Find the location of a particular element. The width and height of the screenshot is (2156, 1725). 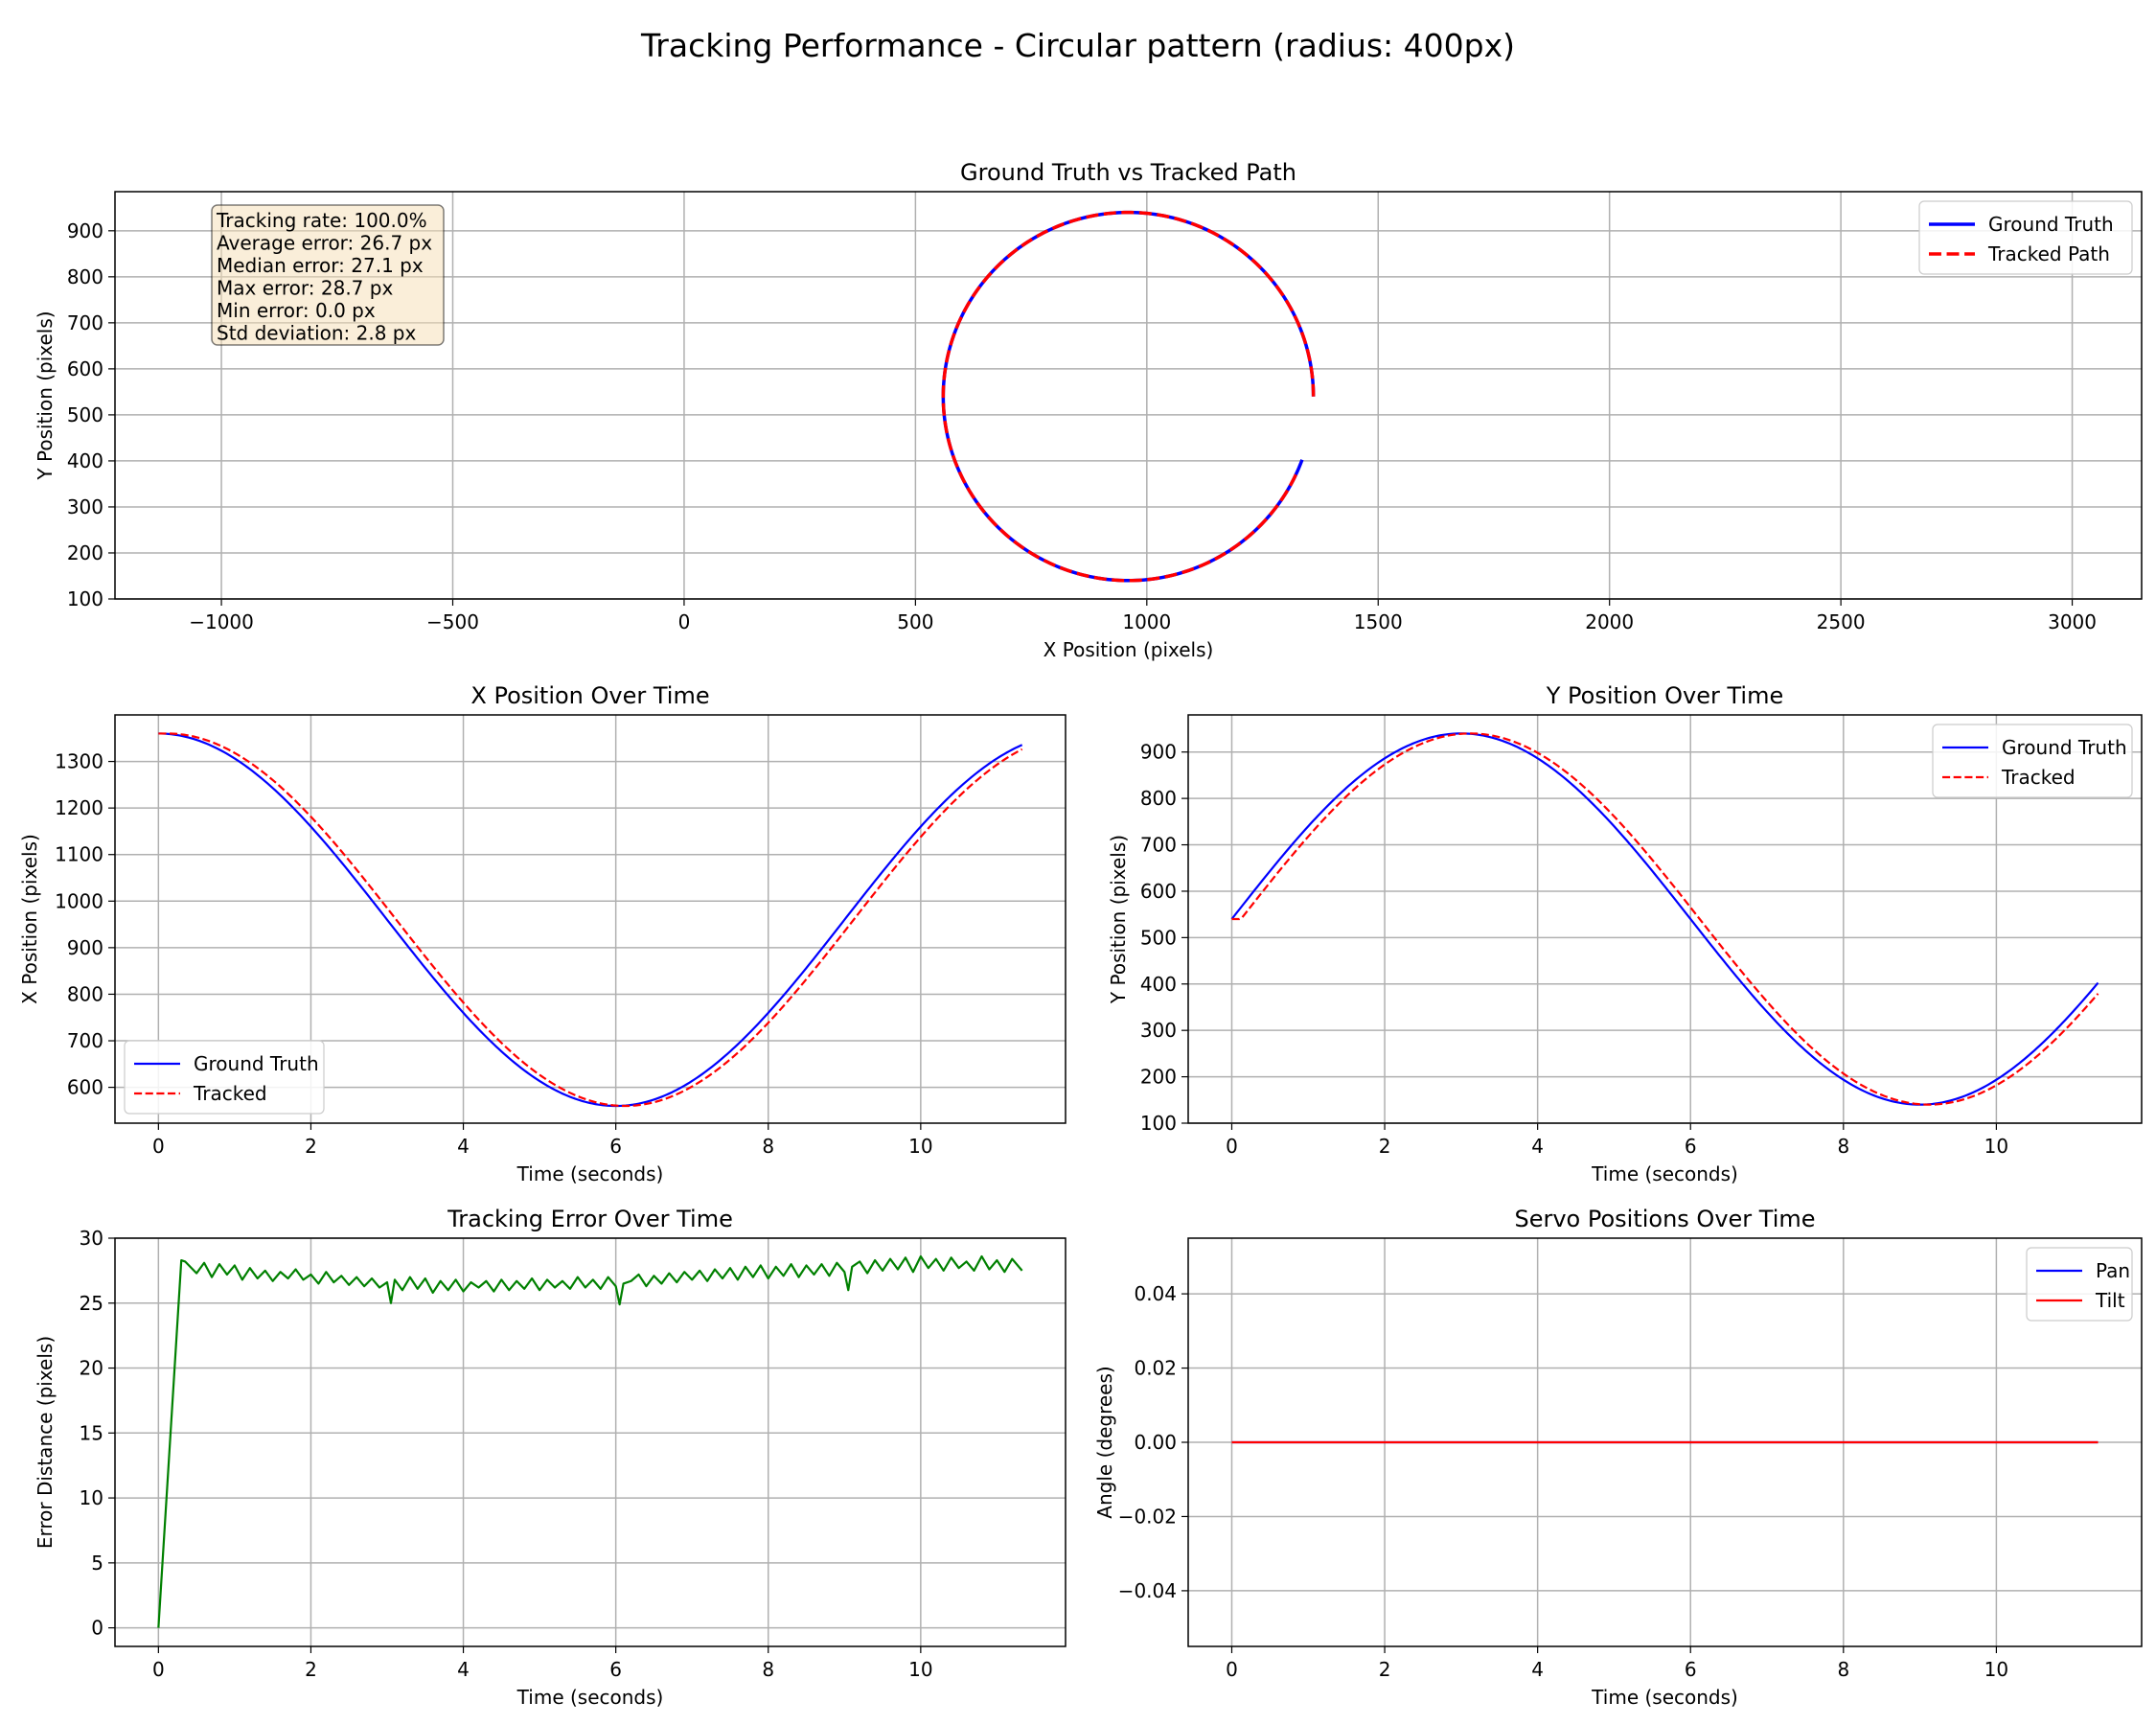

stats-line: Max error: 28.7 px is located at coordinates (305, 288).